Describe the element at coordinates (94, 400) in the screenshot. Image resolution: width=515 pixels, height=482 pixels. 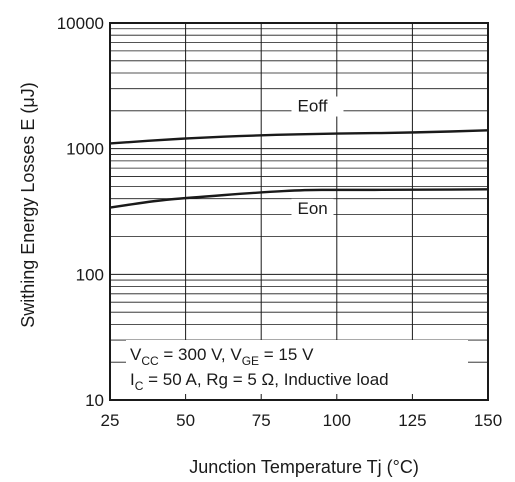
I see `y-tick-label: 10` at that location.